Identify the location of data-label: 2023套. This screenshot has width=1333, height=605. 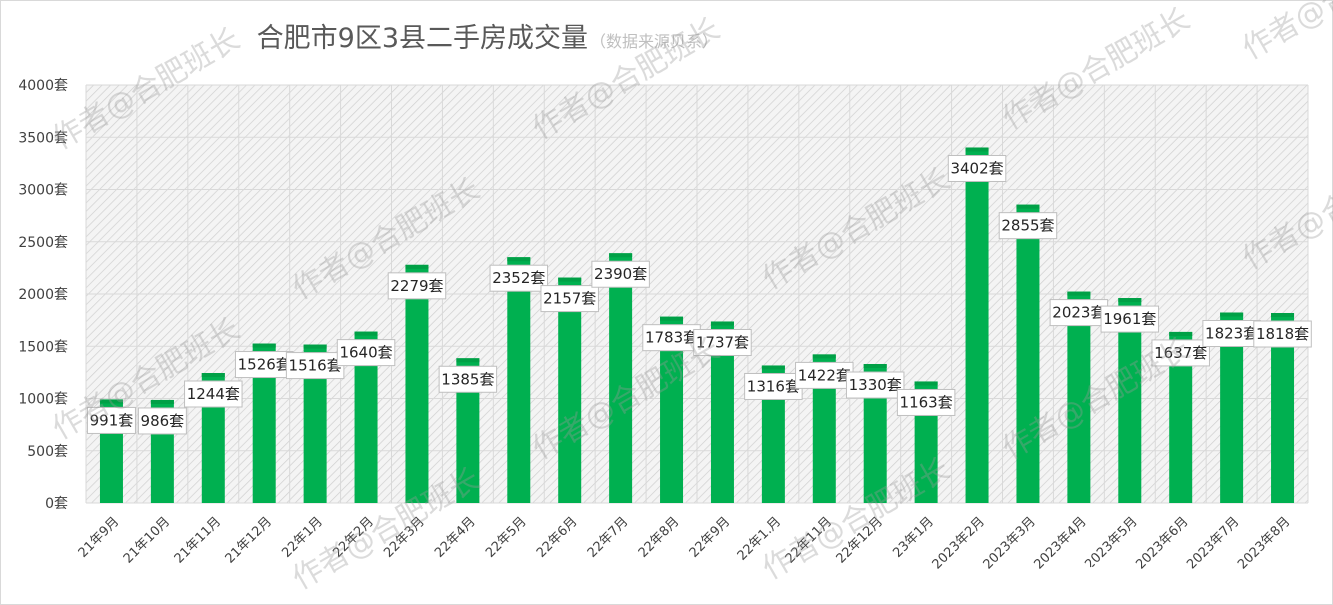
(1078, 313).